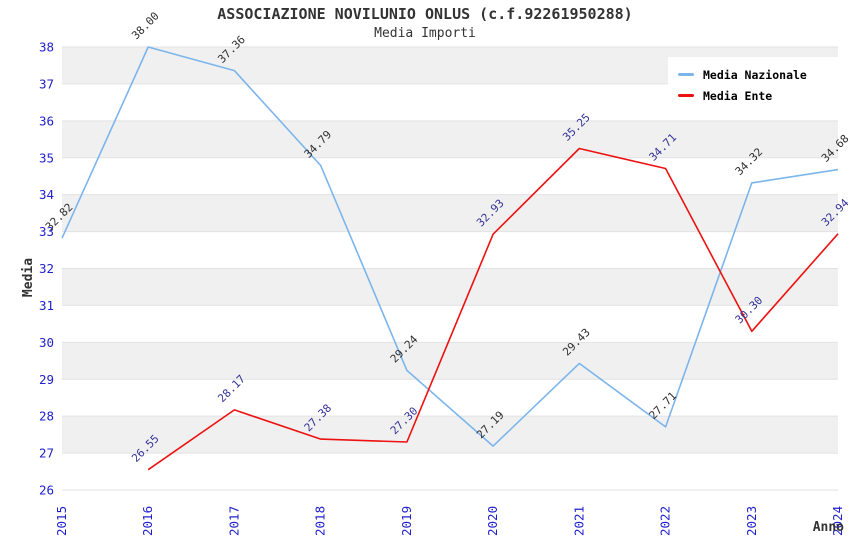 The width and height of the screenshot is (850, 550). I want to click on y-tick-label: 26, so click(46, 490).